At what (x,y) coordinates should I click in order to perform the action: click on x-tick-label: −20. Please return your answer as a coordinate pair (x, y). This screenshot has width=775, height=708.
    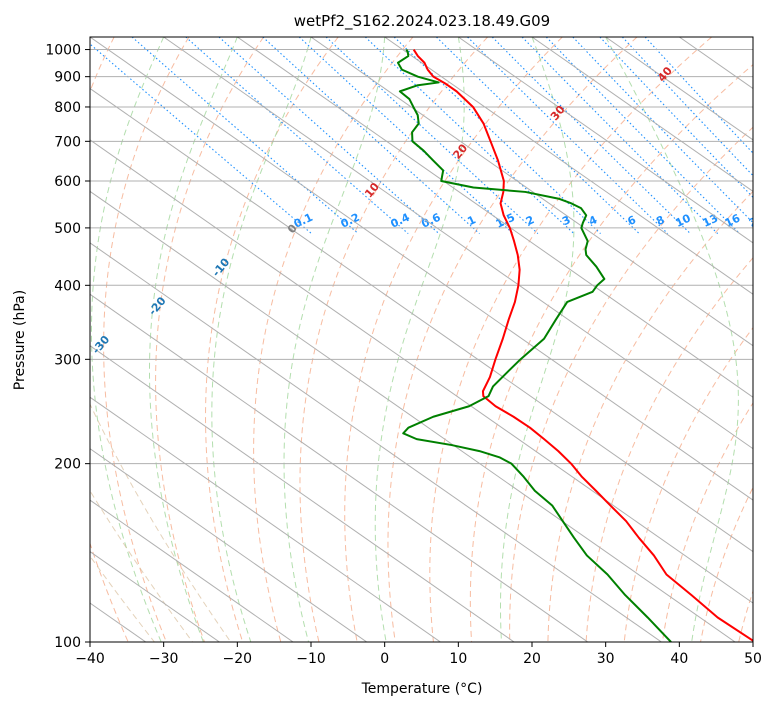
    Looking at the image, I should click on (238, 659).